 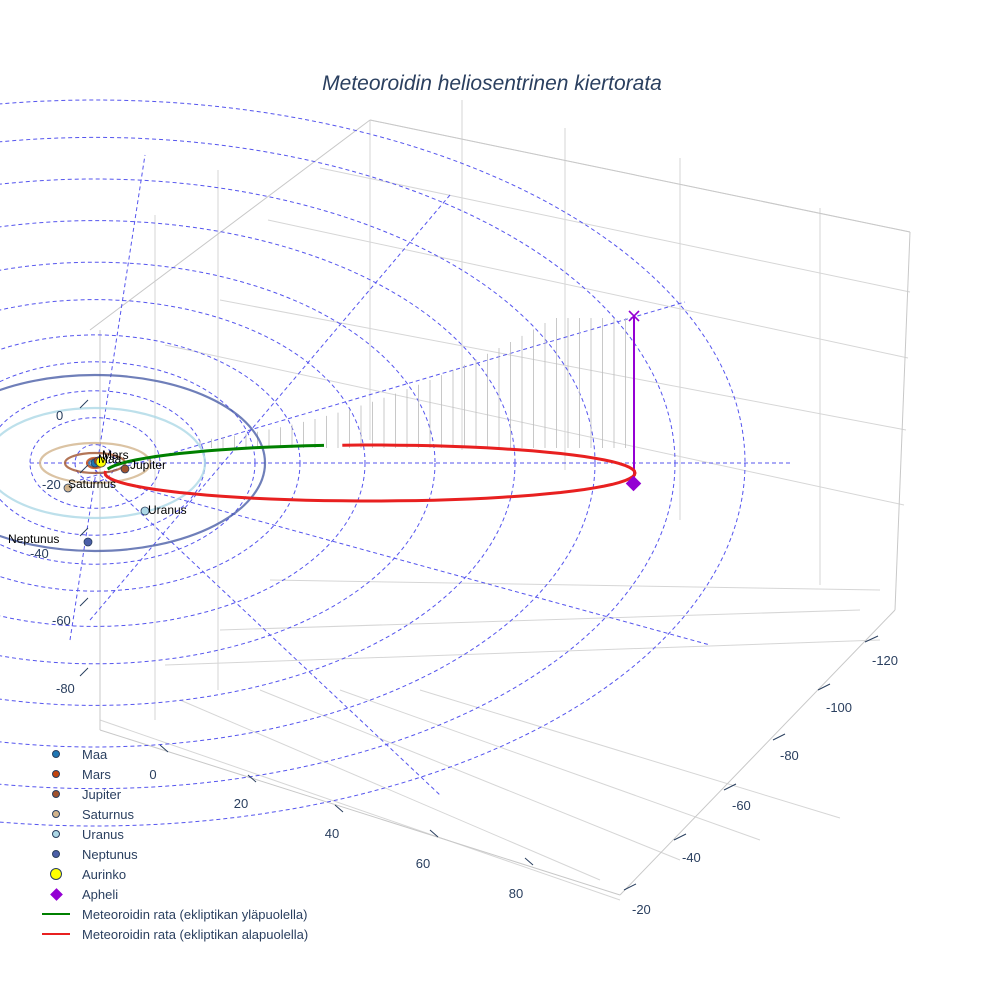 What do you see at coordinates (56, 854) in the screenshot?
I see `legend-marker-neptunus` at bounding box center [56, 854].